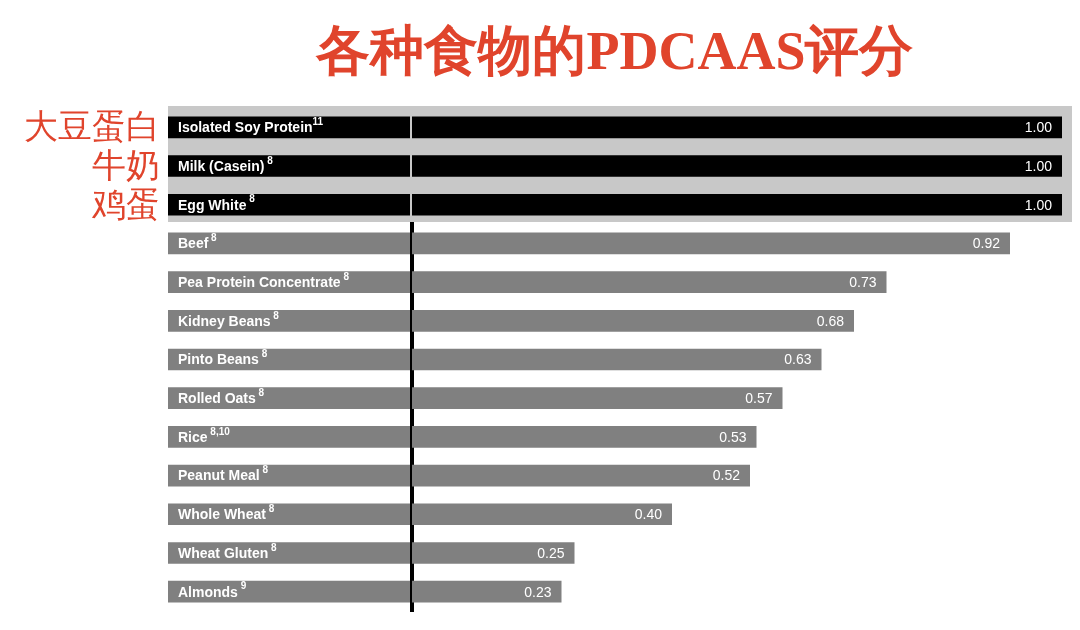 This screenshot has height=630, width=1080. What do you see at coordinates (125, 204) in the screenshot?
I see `text: 鸡蛋` at bounding box center [125, 204].